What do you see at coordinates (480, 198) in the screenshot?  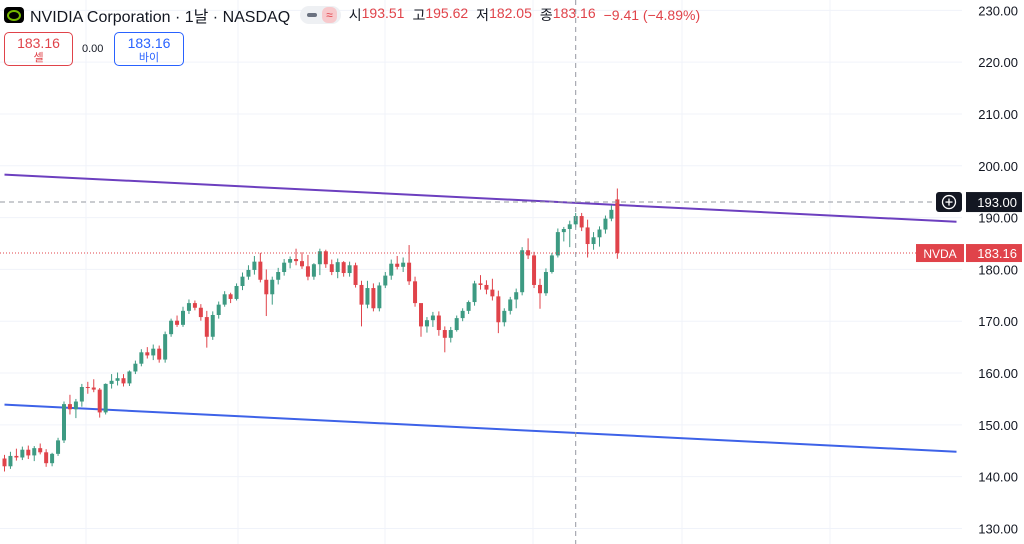 I see `upper-trendline` at bounding box center [480, 198].